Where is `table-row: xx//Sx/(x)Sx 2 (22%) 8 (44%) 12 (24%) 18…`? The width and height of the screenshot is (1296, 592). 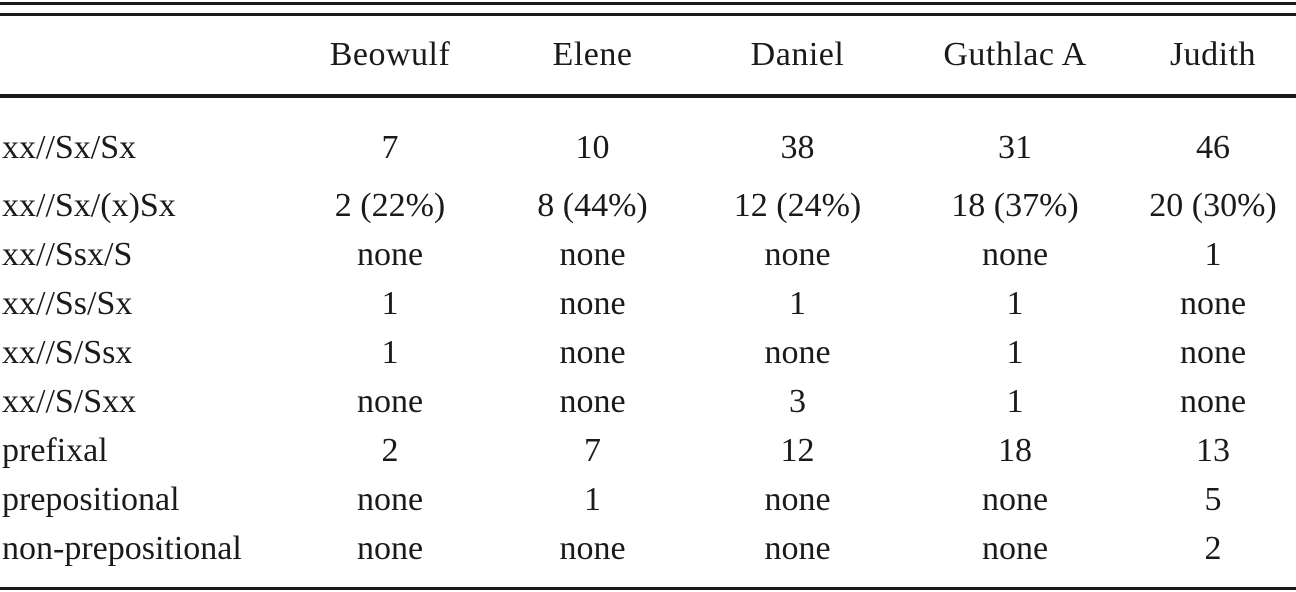 table-row: xx//Sx/(x)Sx 2 (22%) 8 (44%) 12 (24%) 18… is located at coordinates (648, 205).